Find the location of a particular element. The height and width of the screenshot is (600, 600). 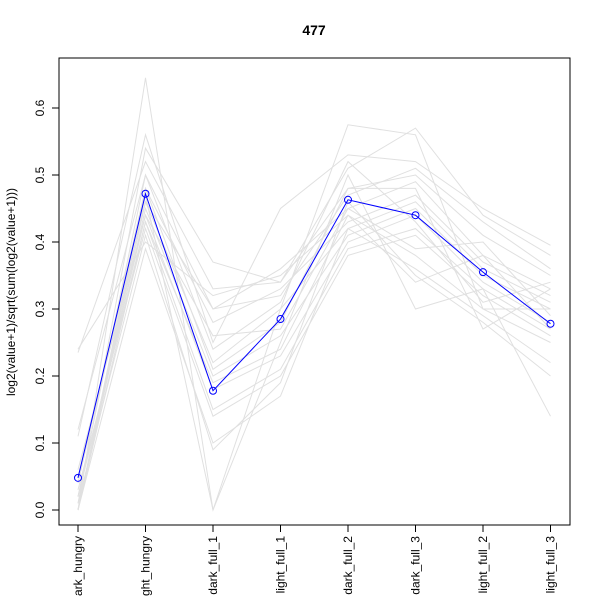

highlight-point-dark_hungry is located at coordinates (78, 477).